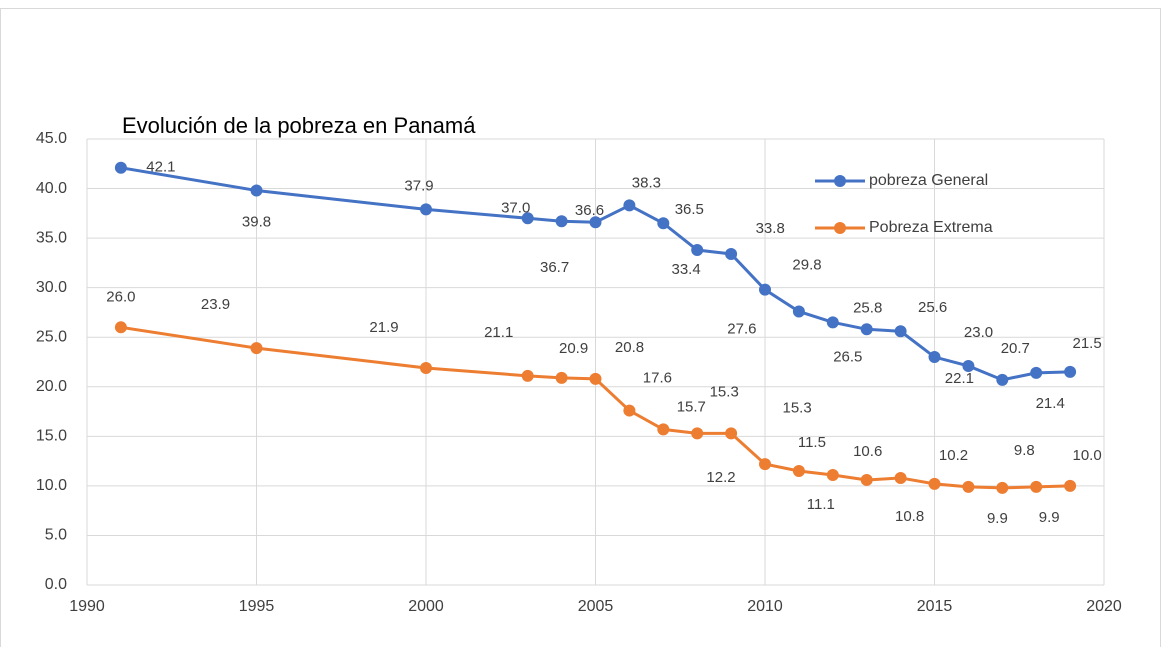  I want to click on data-label: 23.0, so click(978, 332).